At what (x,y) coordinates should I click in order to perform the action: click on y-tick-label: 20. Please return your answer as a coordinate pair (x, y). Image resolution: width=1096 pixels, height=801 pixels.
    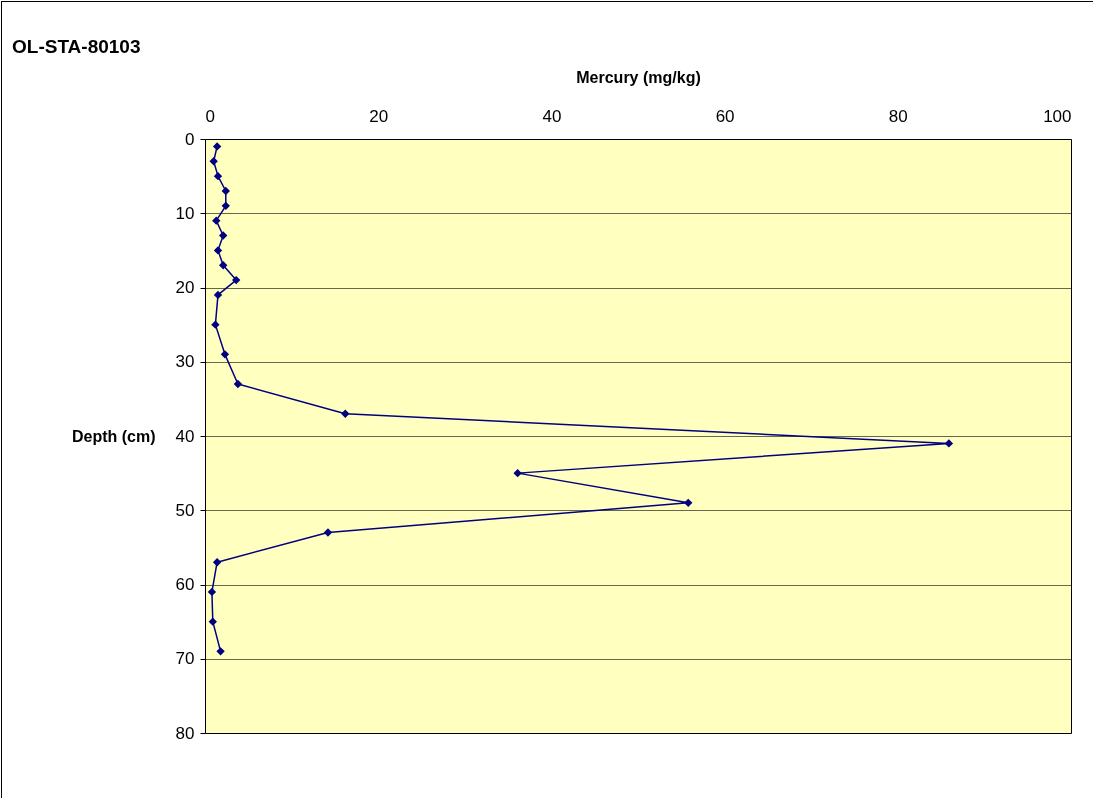
    Looking at the image, I should click on (185, 287).